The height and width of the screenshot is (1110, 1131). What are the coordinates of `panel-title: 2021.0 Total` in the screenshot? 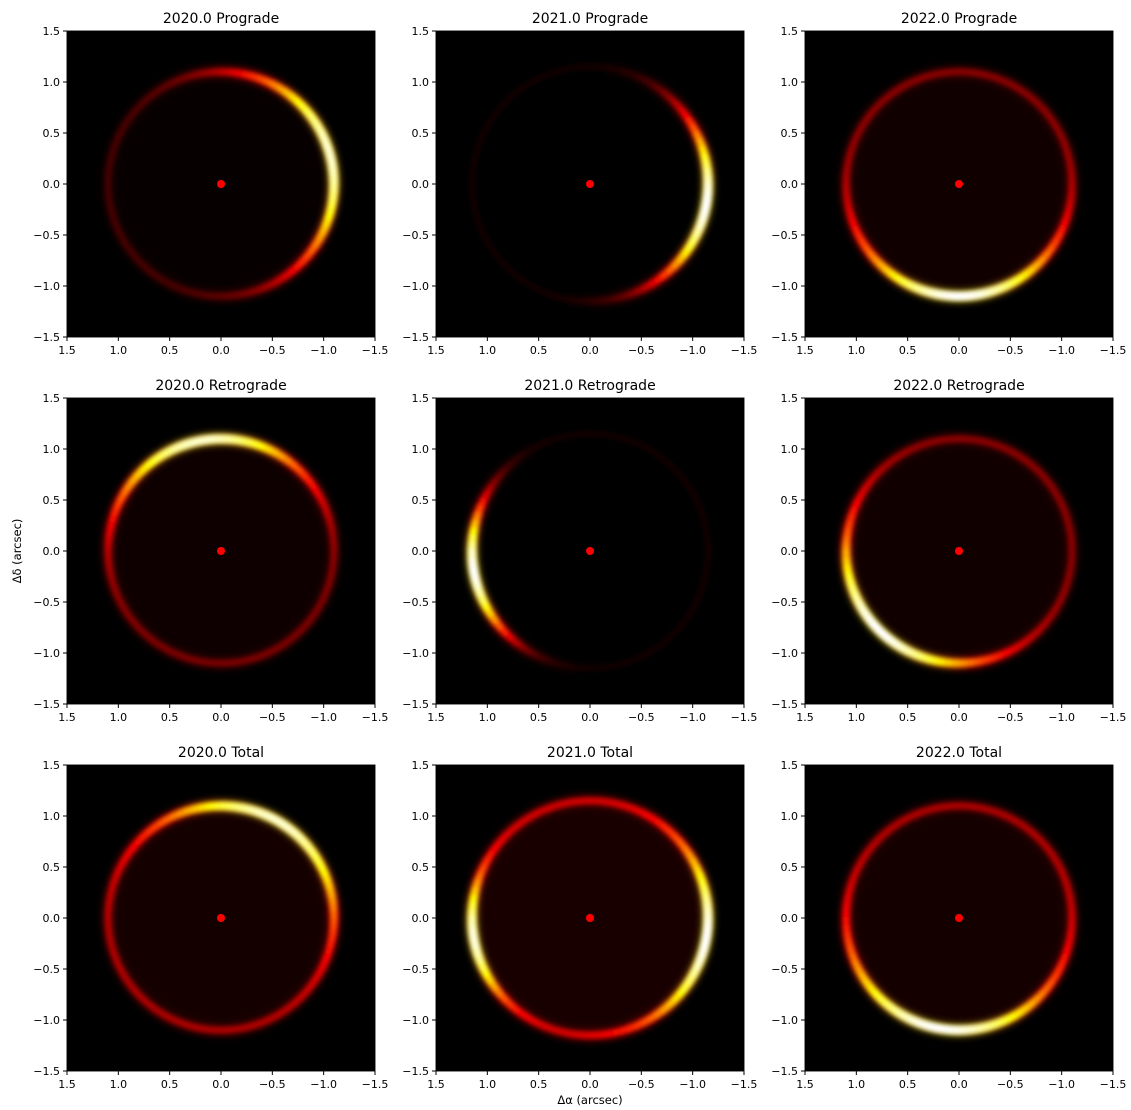 It's located at (590, 753).